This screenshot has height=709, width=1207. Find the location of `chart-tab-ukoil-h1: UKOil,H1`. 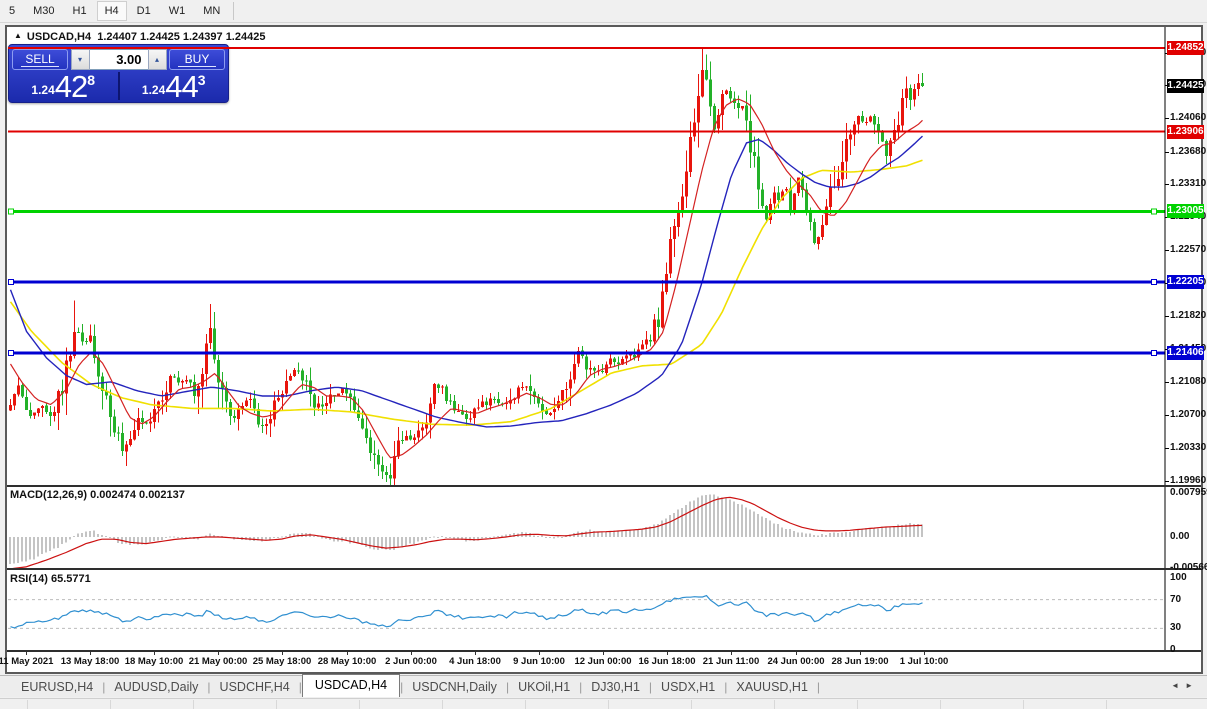

chart-tab-ukoil-h1: UKOil,H1 is located at coordinates (544, 686).